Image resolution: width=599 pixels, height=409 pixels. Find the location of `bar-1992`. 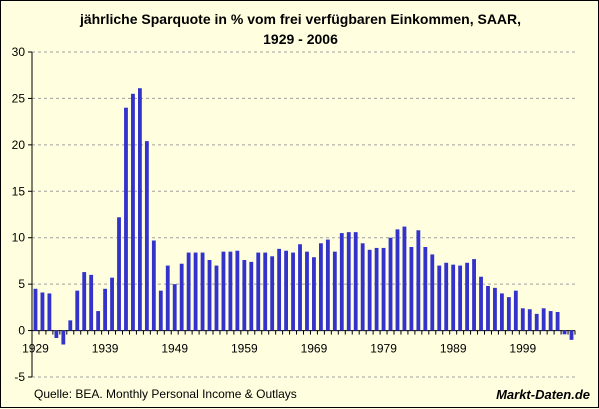

bar-1992 is located at coordinates (474, 295).